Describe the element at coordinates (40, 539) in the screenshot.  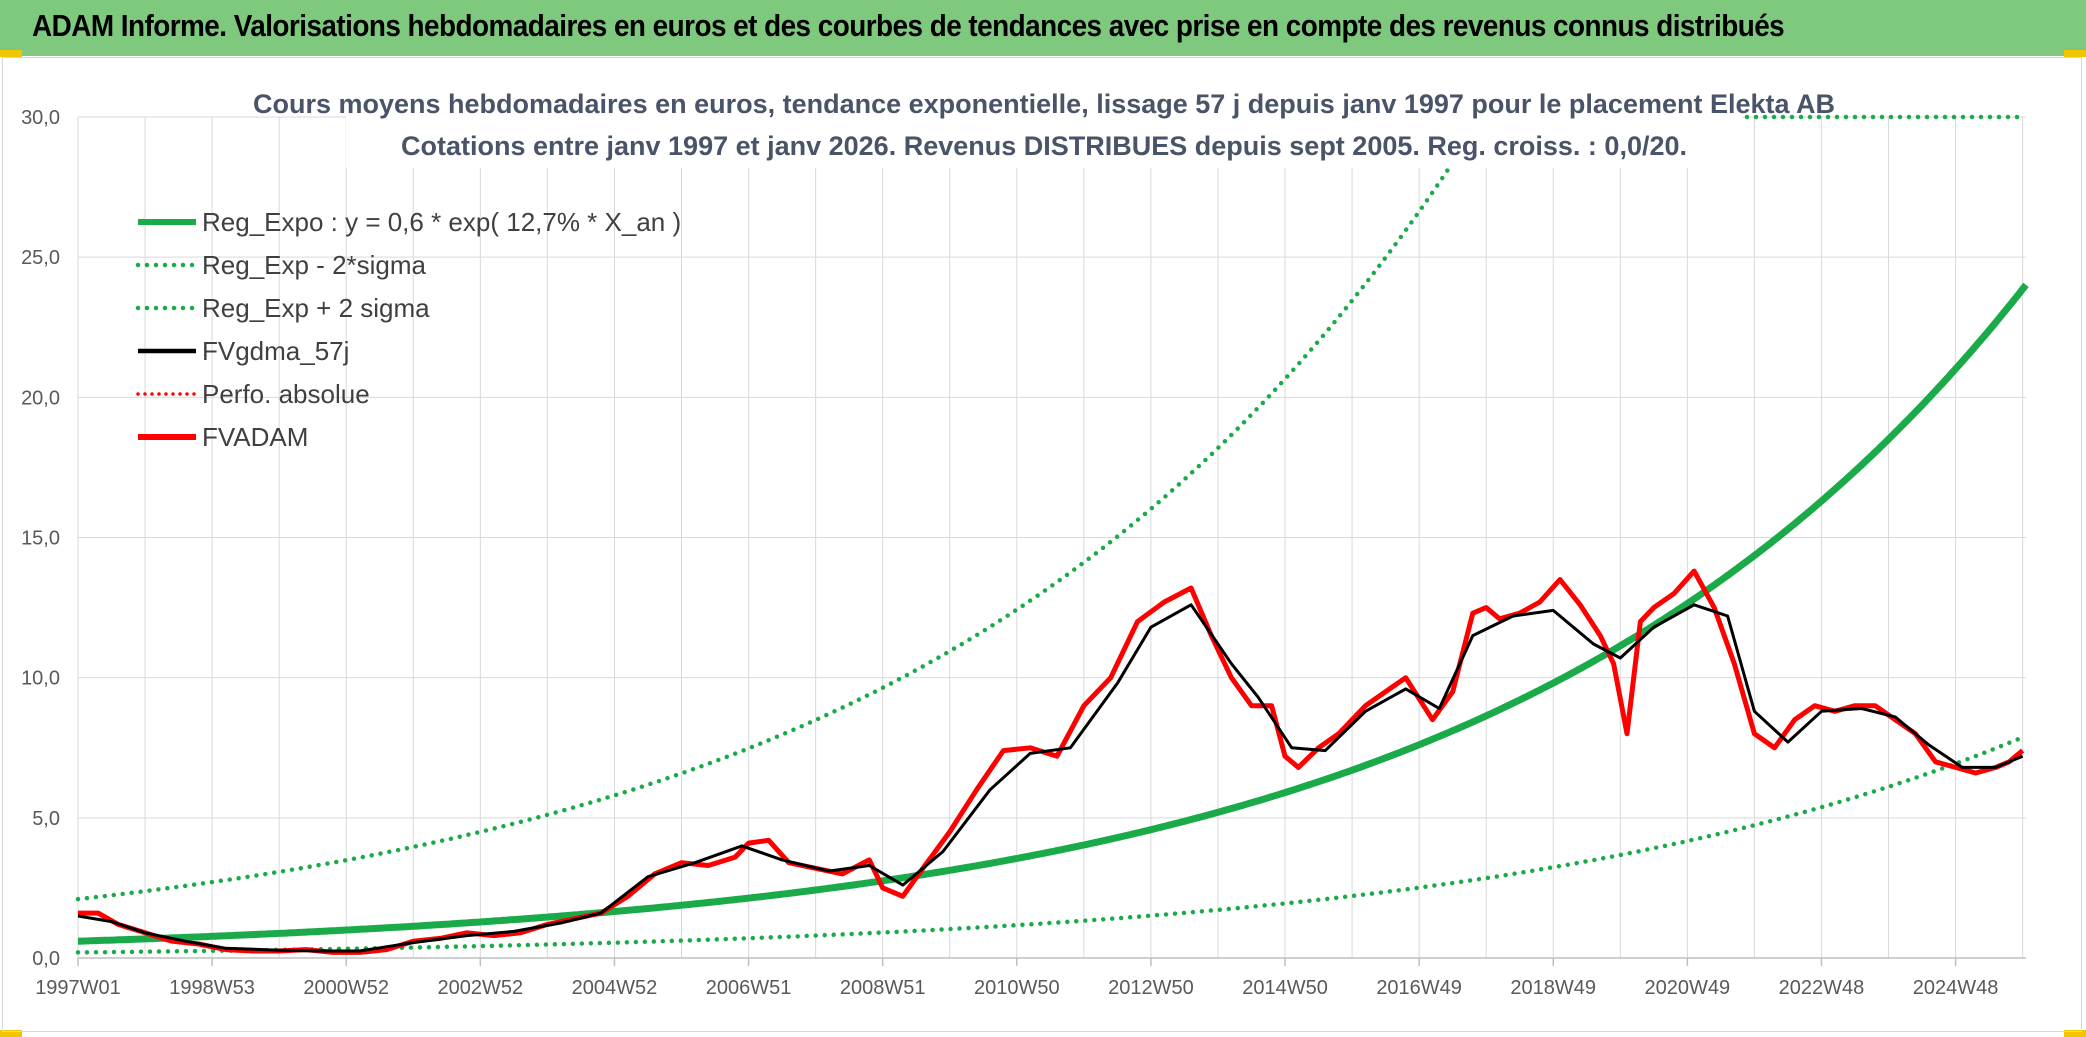
I see `y-tick-label: 15,0` at that location.